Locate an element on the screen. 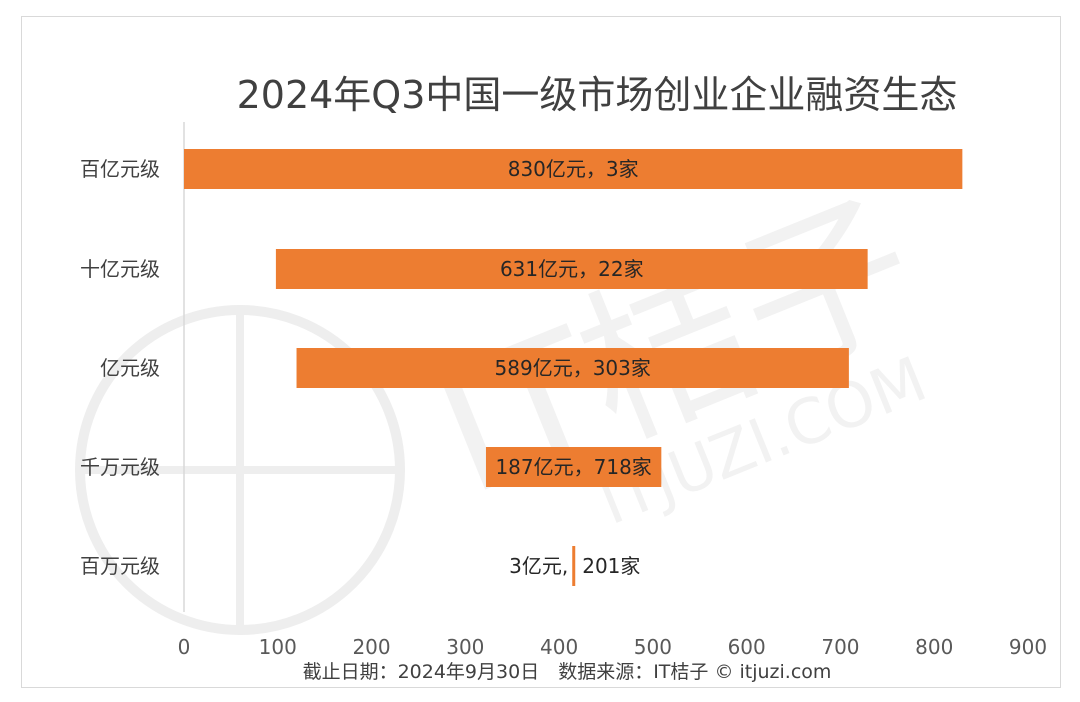  data-label: 830亿元，3家 is located at coordinates (573, 169).